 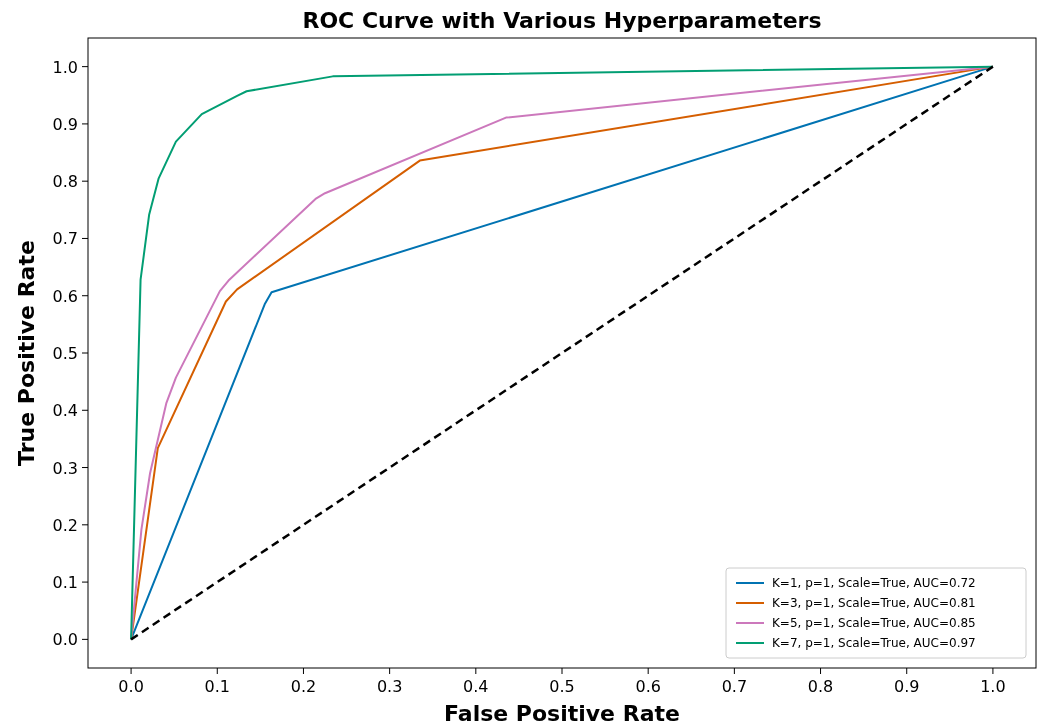 What do you see at coordinates (65, 525) in the screenshot?
I see `y-tick-label: 0.2` at bounding box center [65, 525].